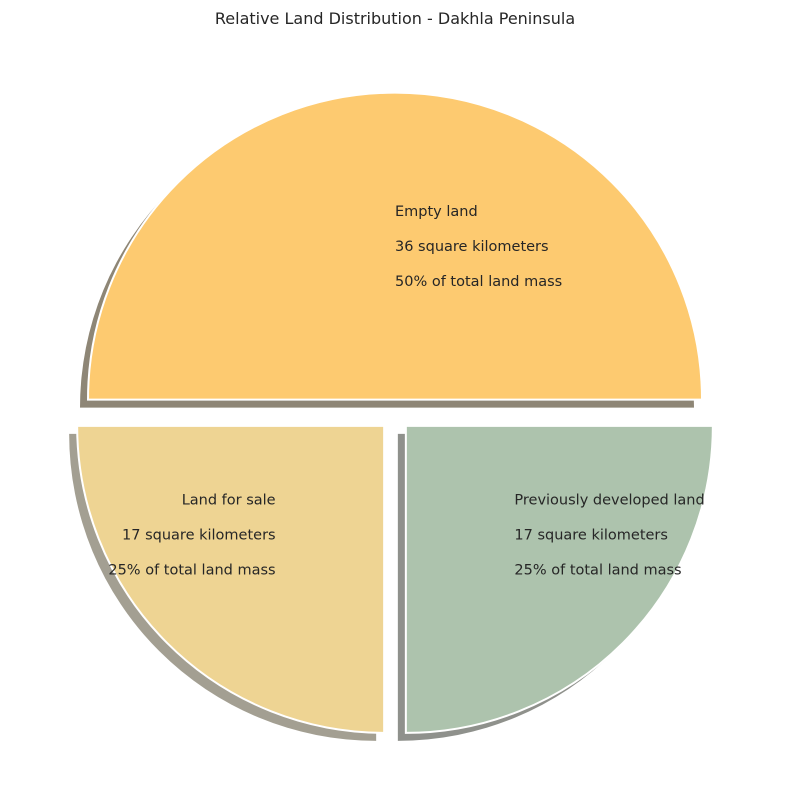 This screenshot has height=812, width=790. Describe the element at coordinates (478, 282) in the screenshot. I see `slice-label-share: 50% of total land mass` at that location.